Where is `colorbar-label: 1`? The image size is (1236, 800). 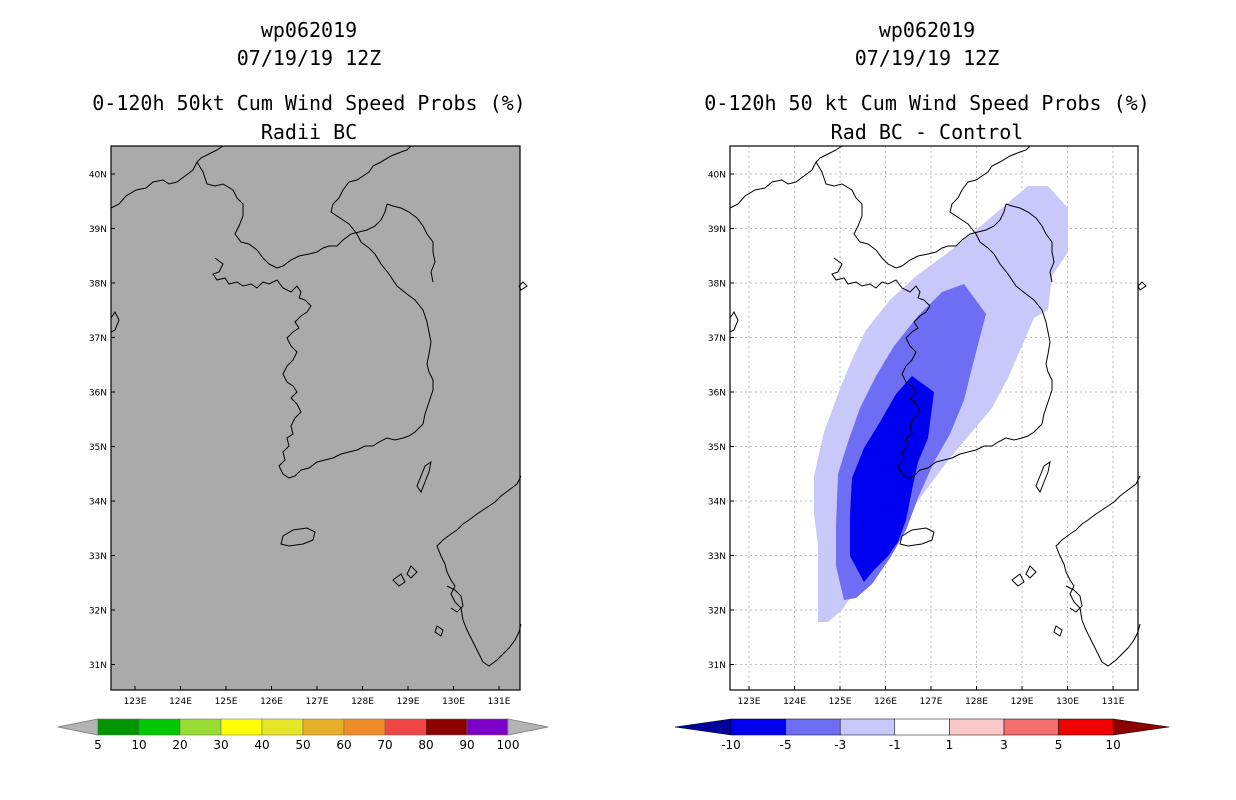
colorbar-label: 1 is located at coordinates (950, 745).